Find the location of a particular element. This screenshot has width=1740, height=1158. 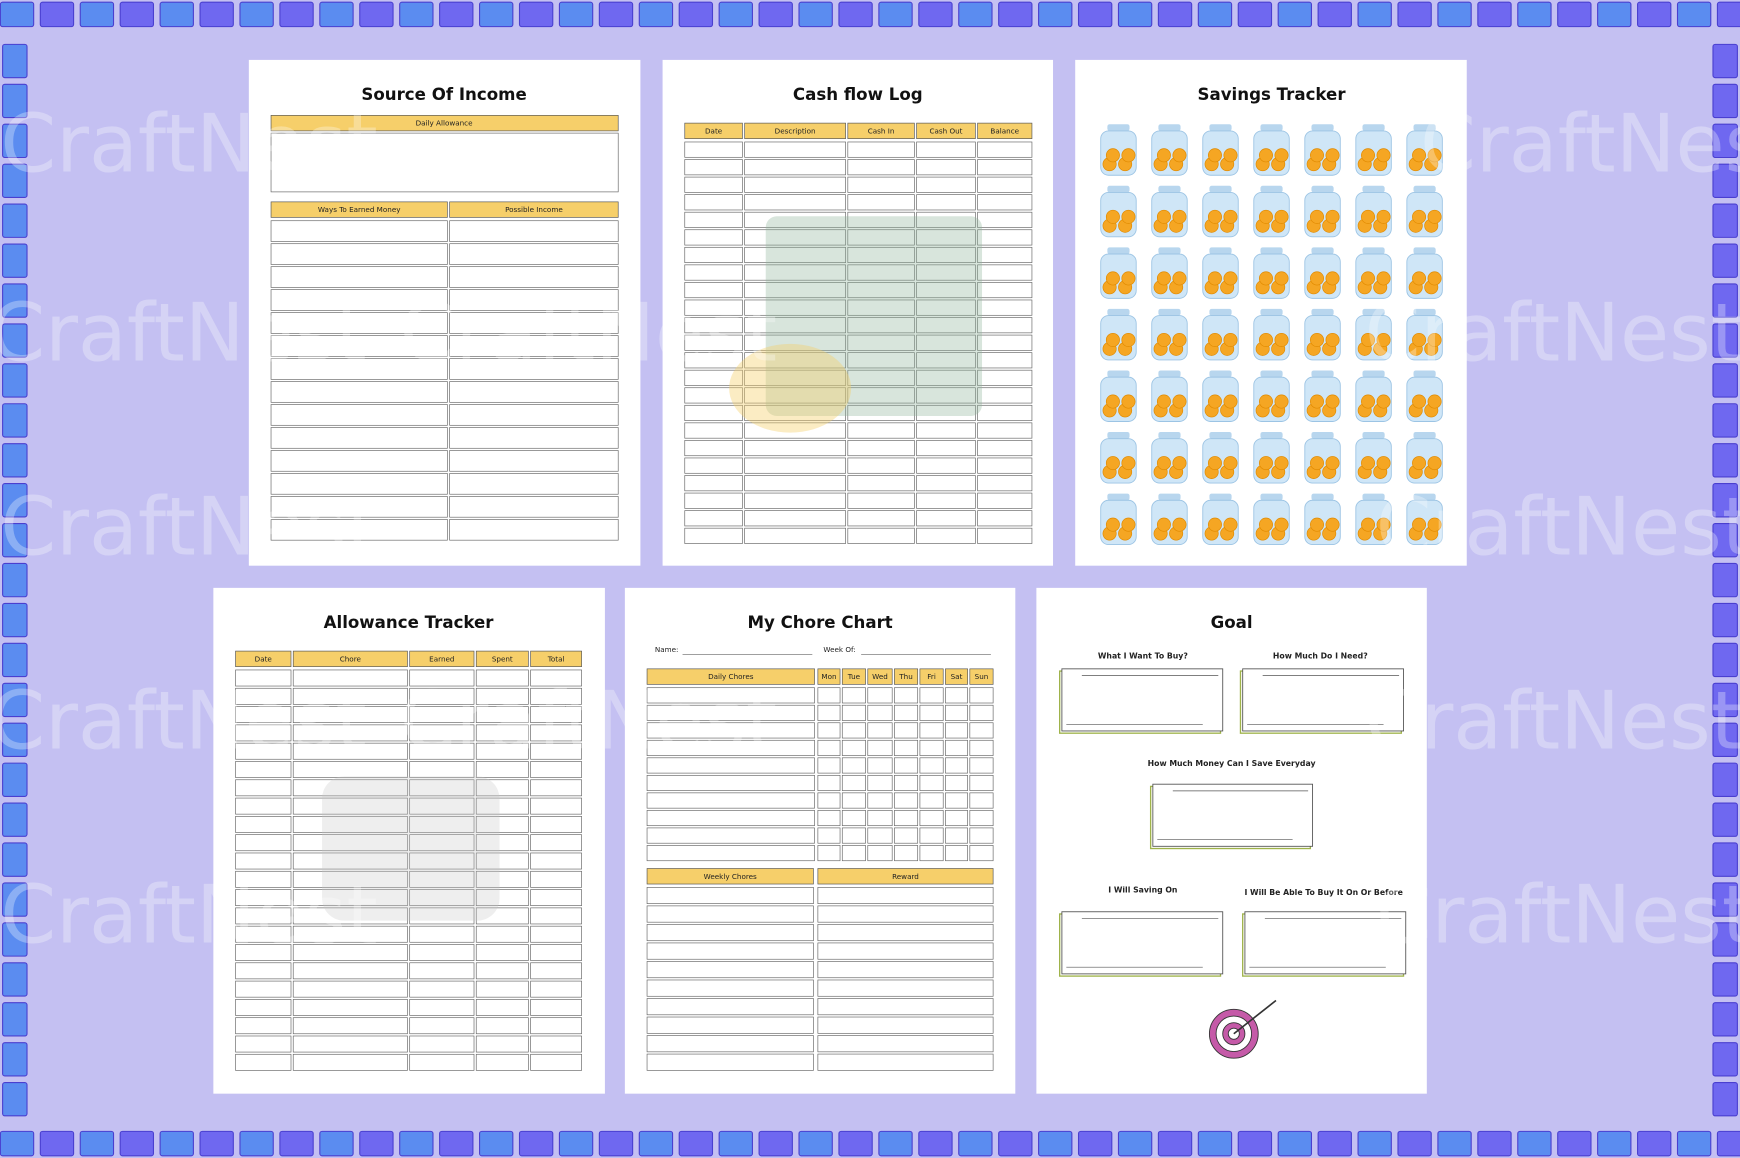

sheet is located at coordinates (409, 840).